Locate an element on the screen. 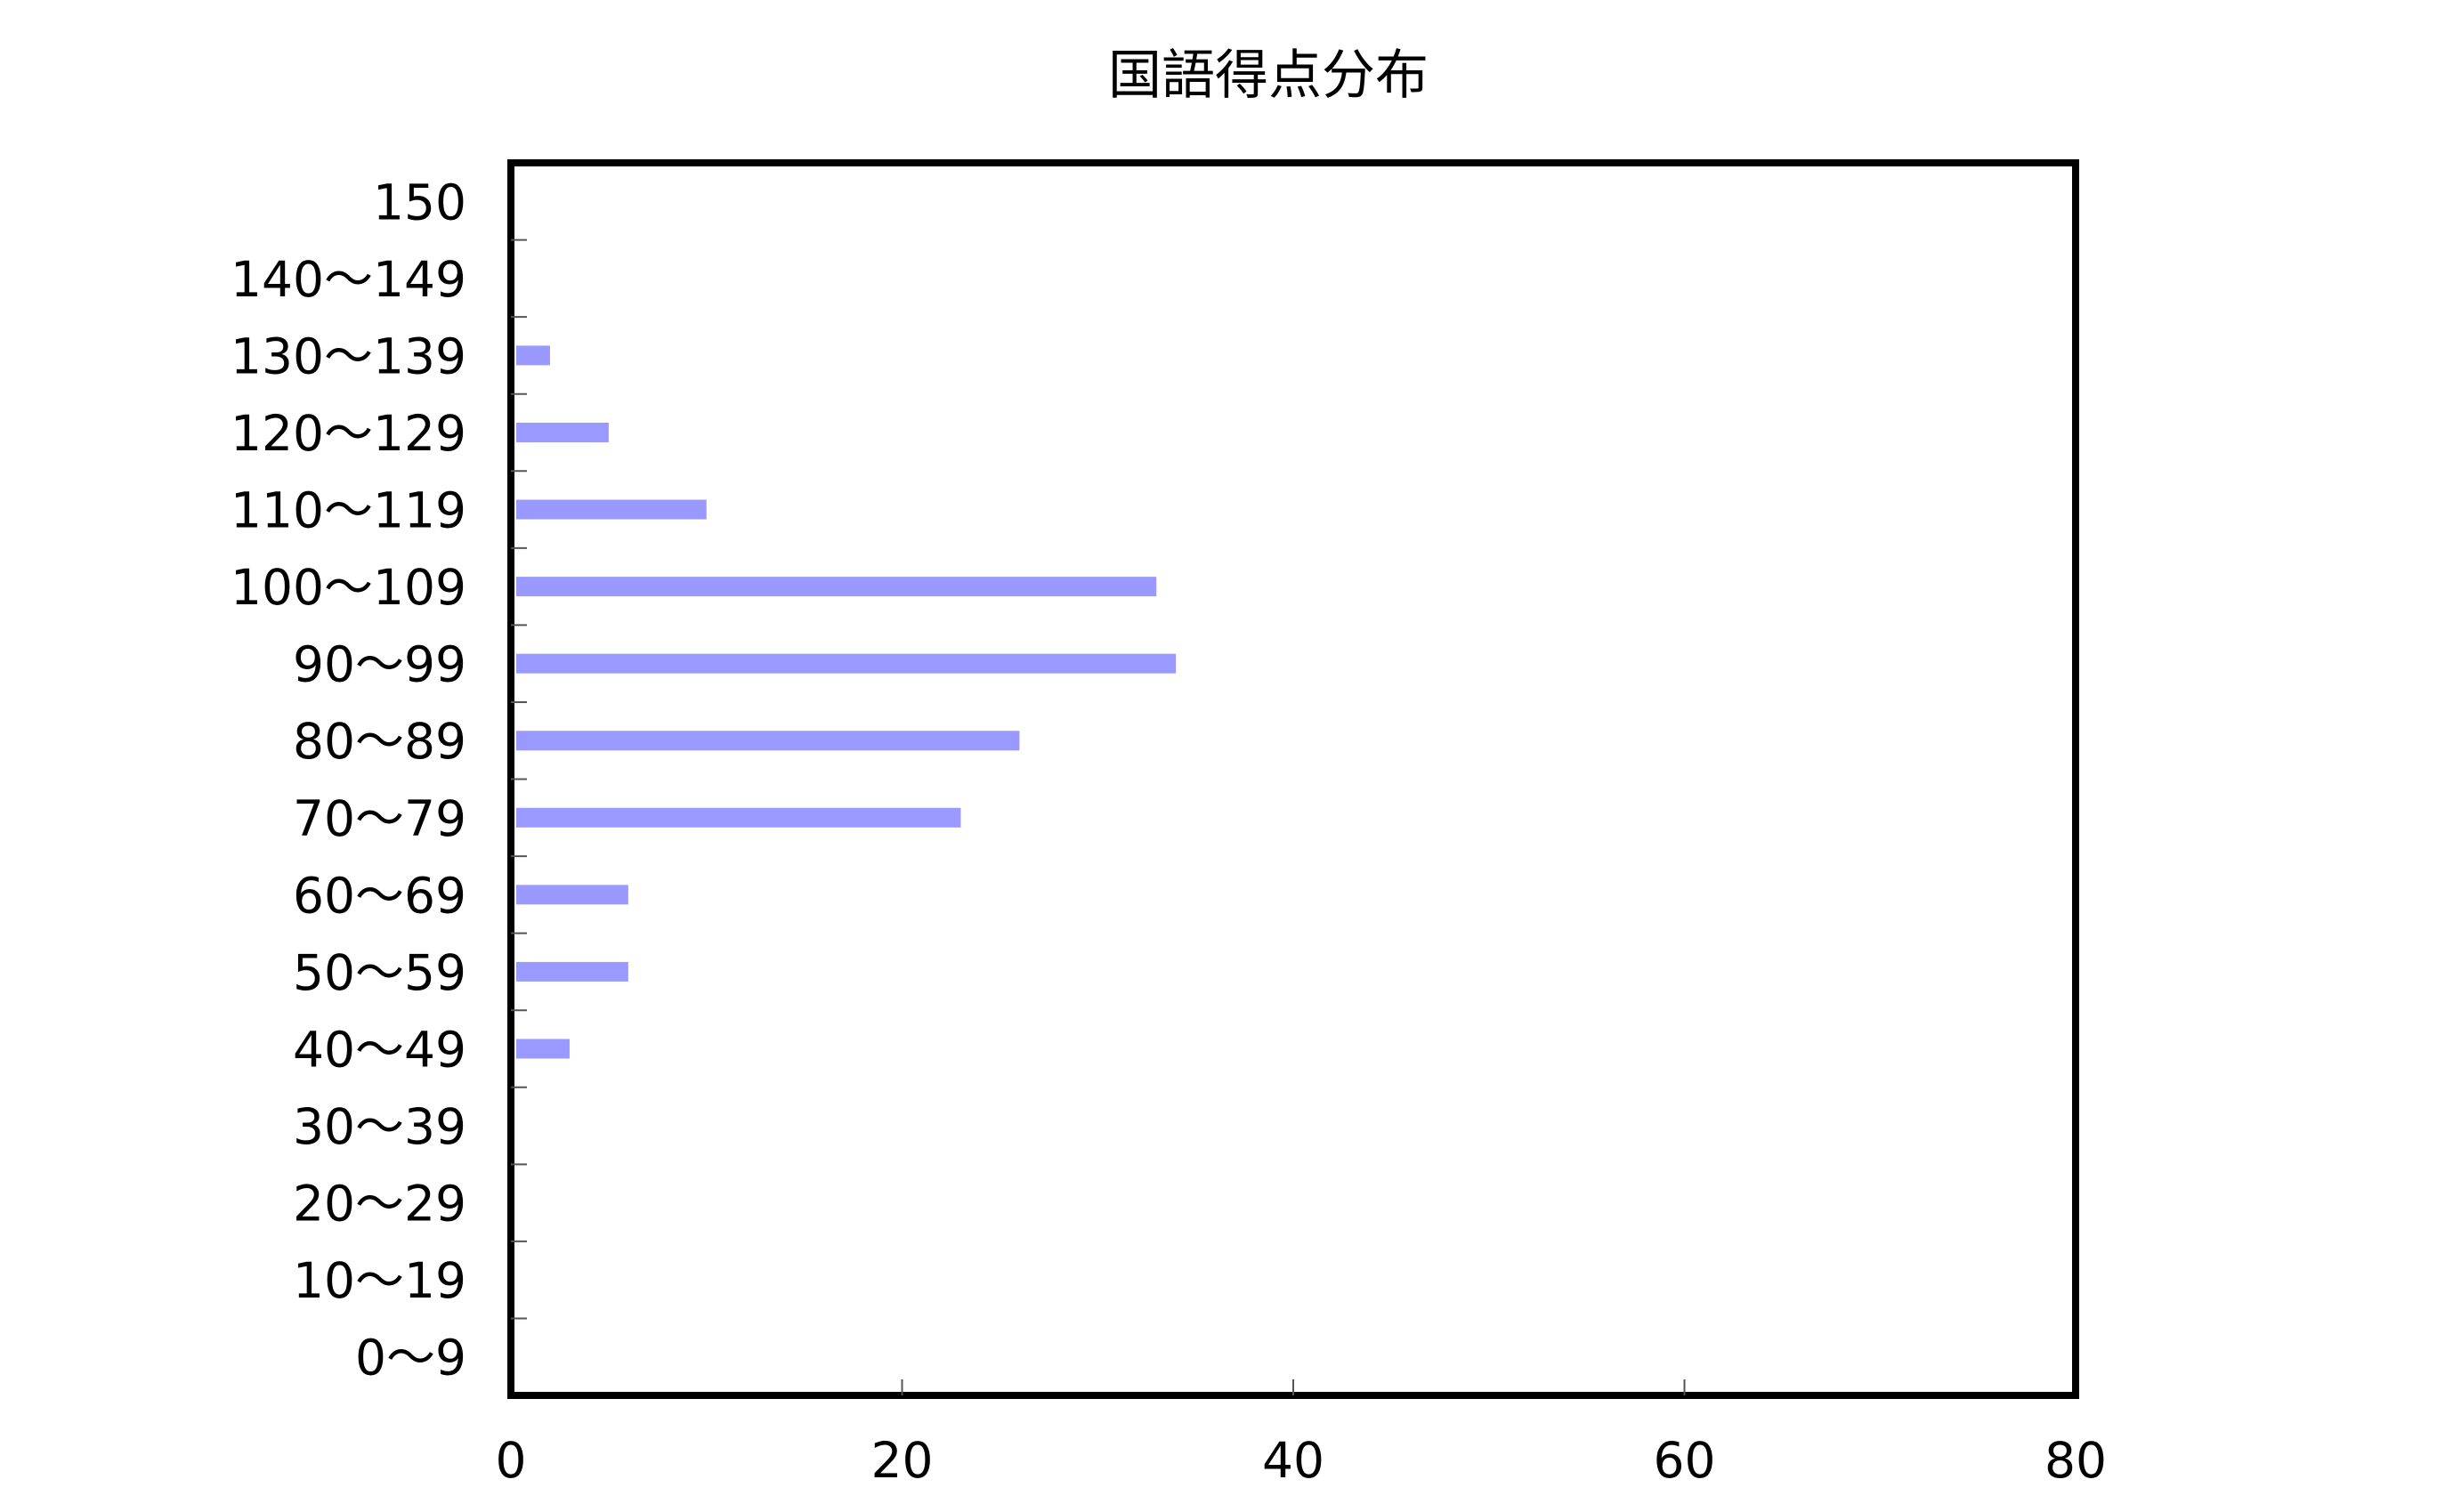 The height and width of the screenshot is (1512, 2445). category-label: 140～149 is located at coordinates (348, 279).